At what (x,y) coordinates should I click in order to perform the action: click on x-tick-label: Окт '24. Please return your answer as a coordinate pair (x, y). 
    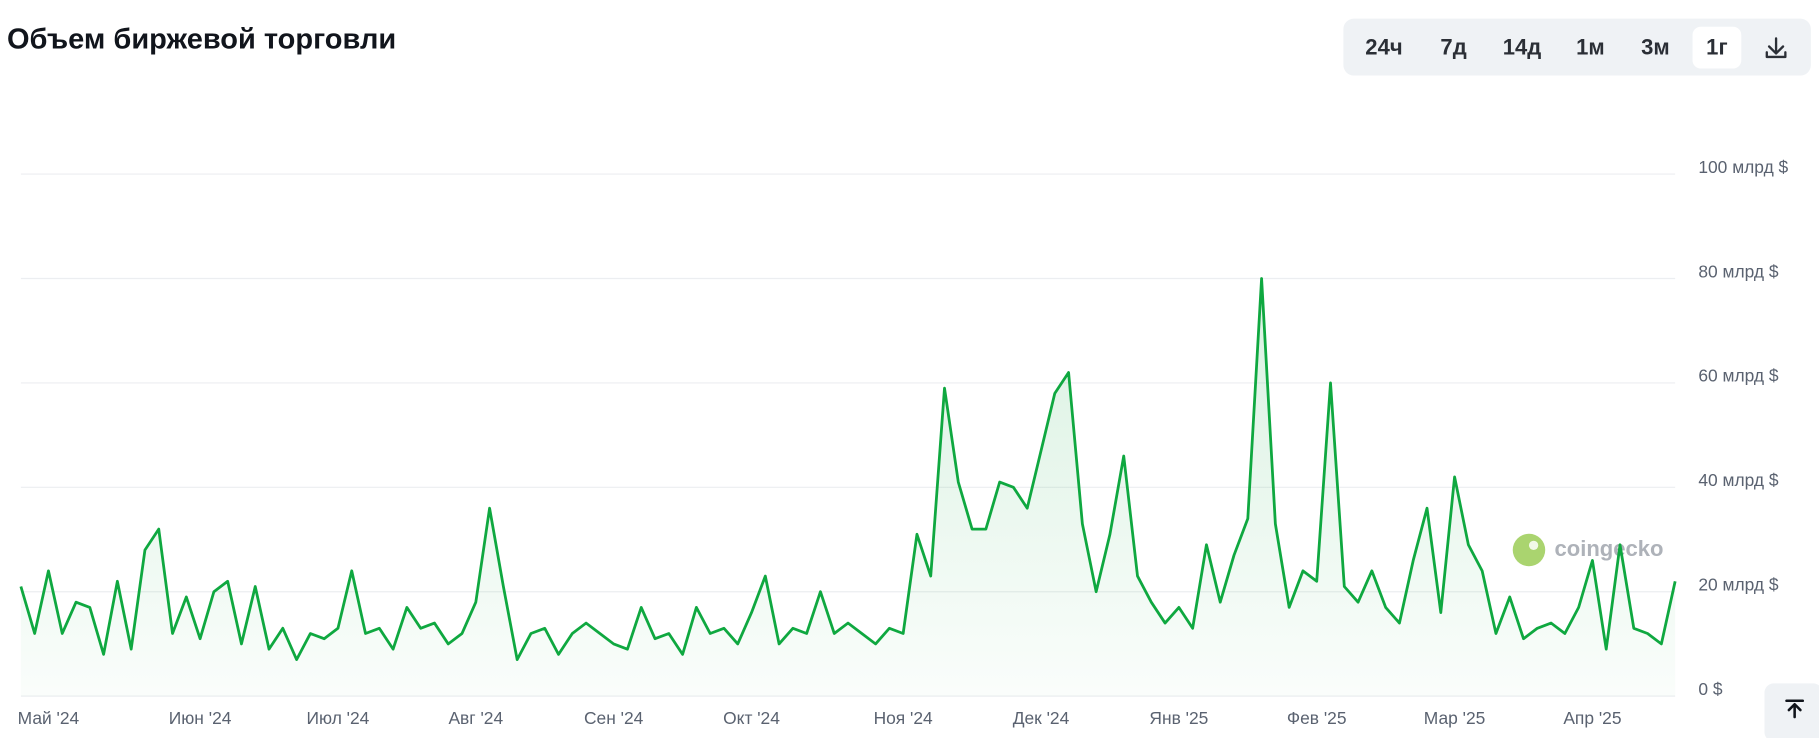
    Looking at the image, I should click on (751, 718).